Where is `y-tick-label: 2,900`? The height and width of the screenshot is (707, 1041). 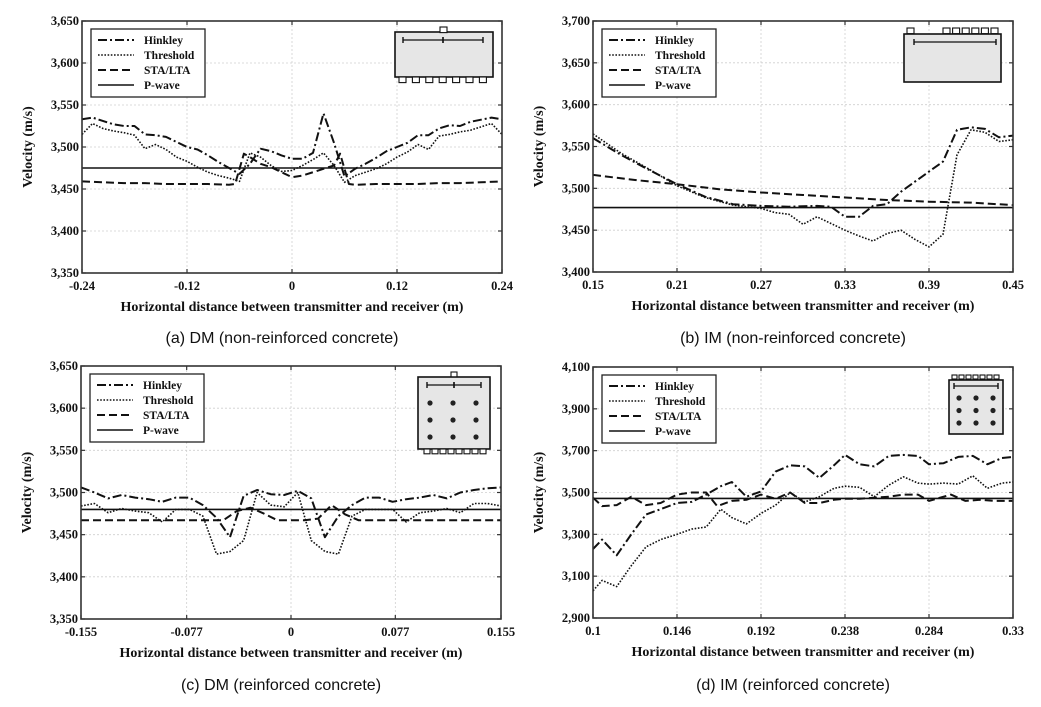
y-tick-label: 2,900 is located at coordinates (576, 618).